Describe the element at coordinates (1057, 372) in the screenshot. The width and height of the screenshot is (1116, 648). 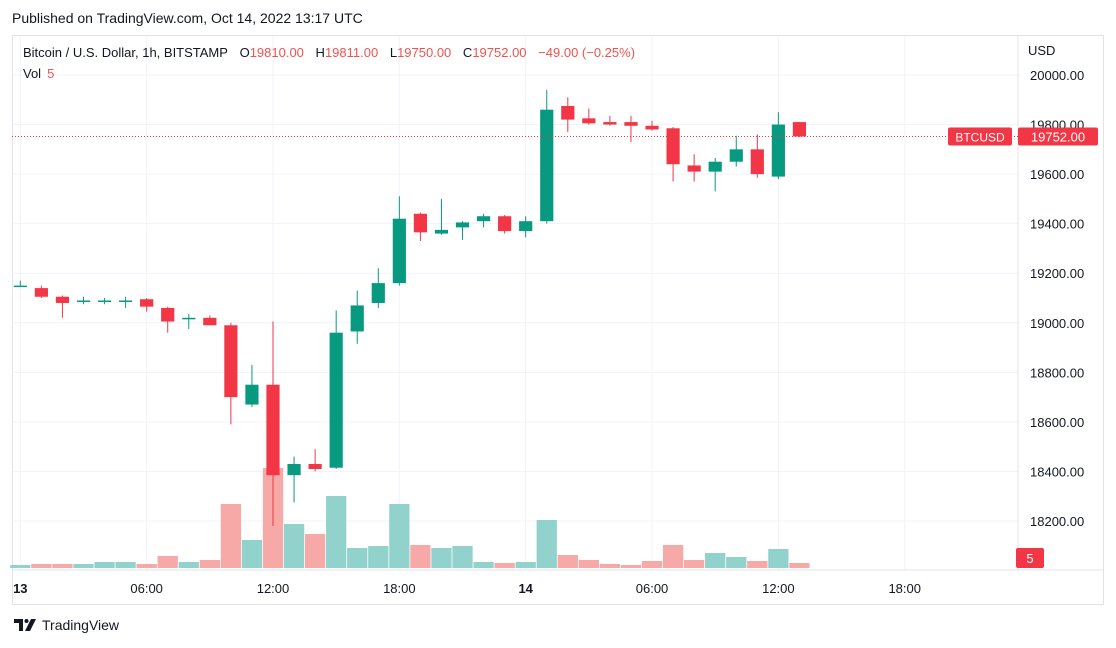
I see `price-tick-label: 18800.00` at that location.